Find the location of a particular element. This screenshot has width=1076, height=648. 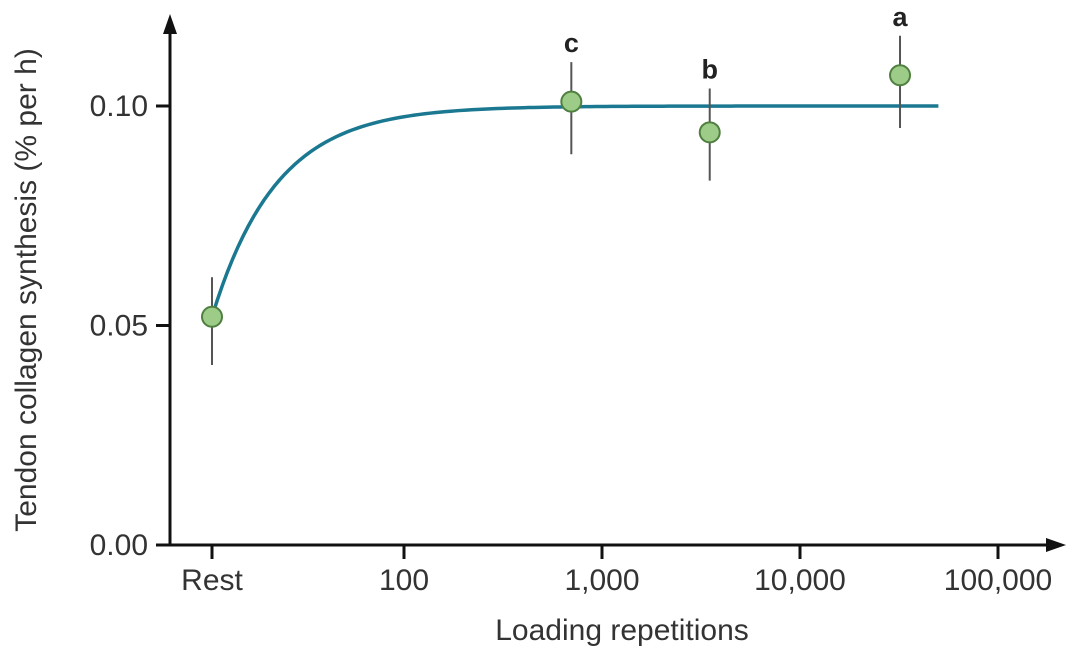

x-tick-label: 100 is located at coordinates (404, 580).